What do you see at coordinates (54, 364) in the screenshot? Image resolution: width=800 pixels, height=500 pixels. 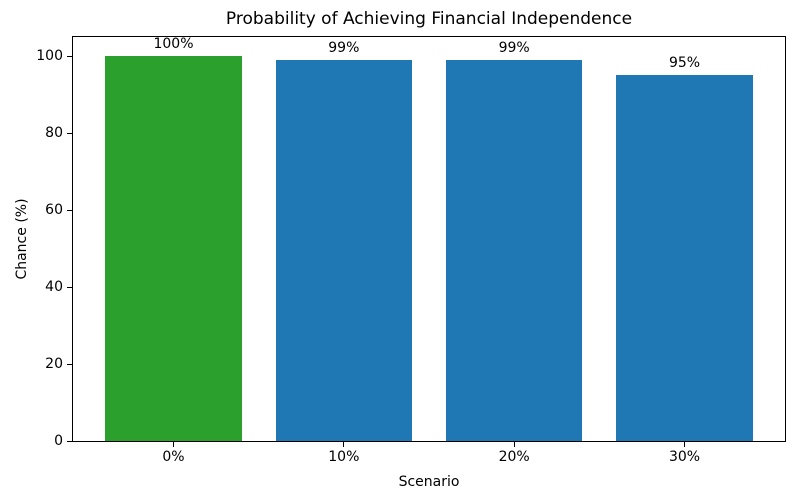 I see `y-tick-label: 20` at bounding box center [54, 364].